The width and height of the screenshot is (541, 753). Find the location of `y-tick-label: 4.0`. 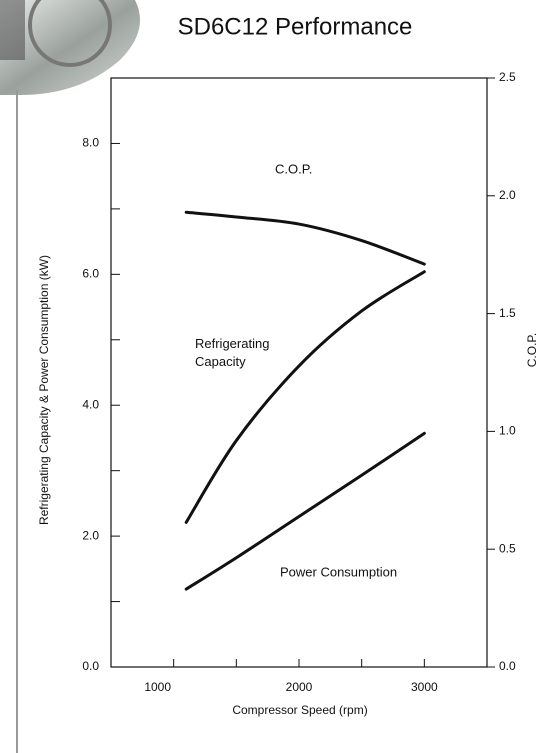

y-tick-label: 4.0 is located at coordinates (90, 404).